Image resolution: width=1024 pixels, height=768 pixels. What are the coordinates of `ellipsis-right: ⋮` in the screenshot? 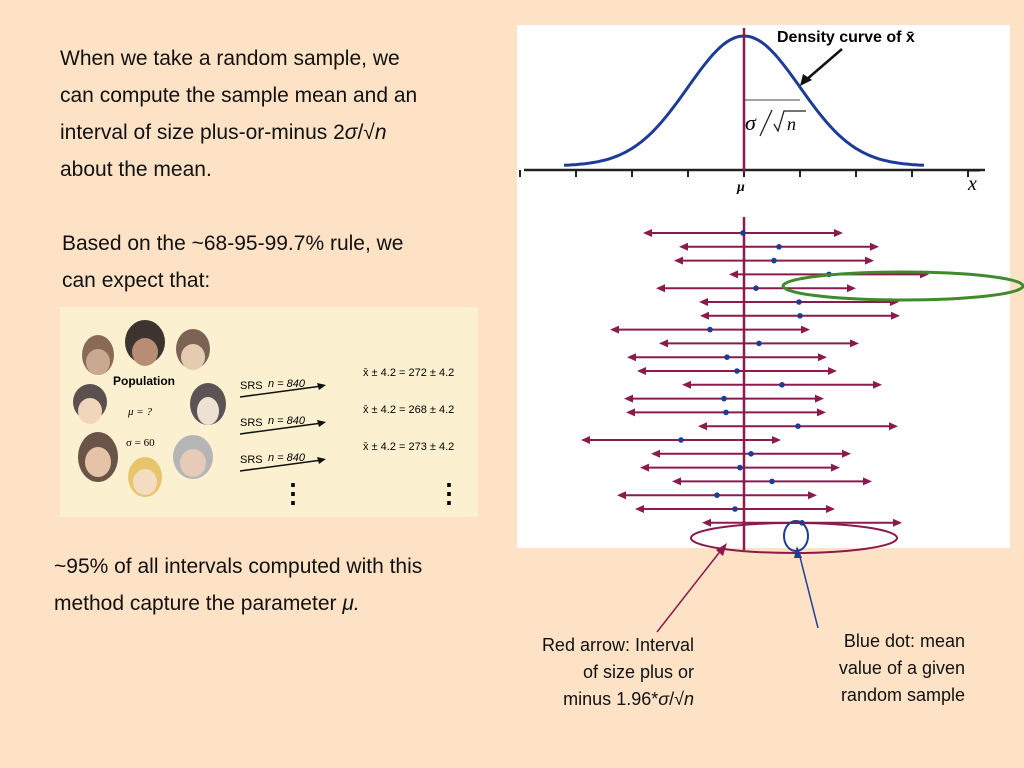 It's located at (449, 493).